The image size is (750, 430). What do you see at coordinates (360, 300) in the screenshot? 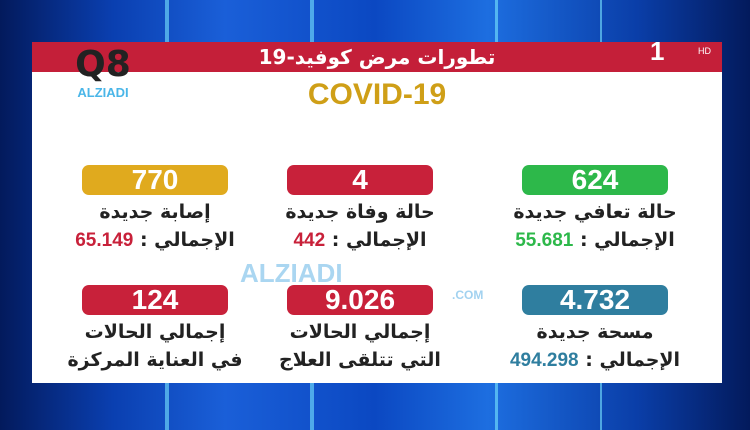
I see `stat-value-badge: 9.026` at bounding box center [360, 300].